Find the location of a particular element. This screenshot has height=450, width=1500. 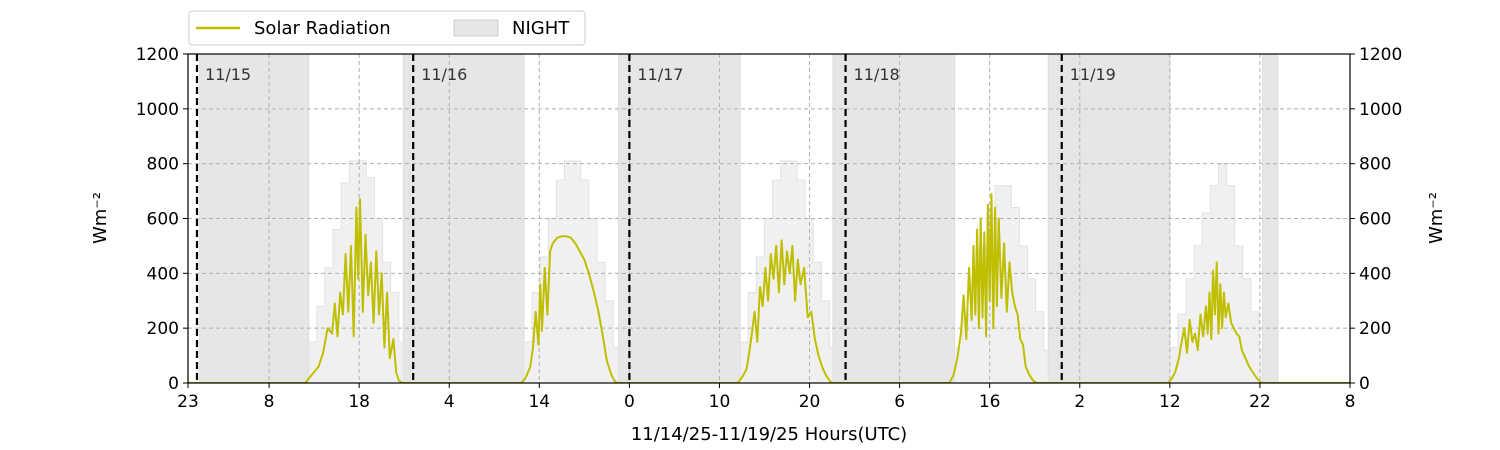

y-tick-label-left: 400 is located at coordinates (163, 274).